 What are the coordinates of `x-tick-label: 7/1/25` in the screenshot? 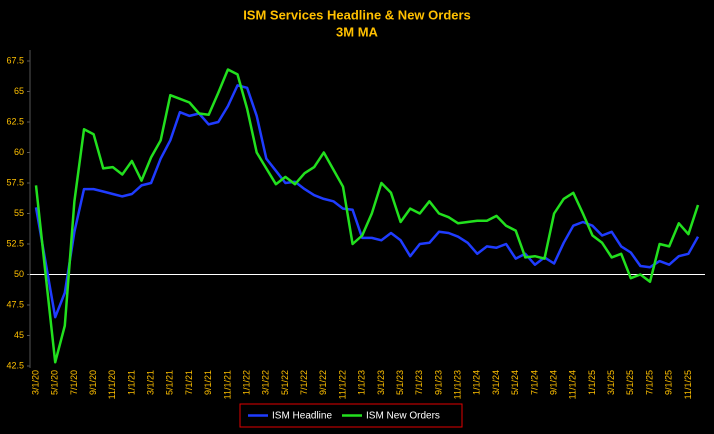 It's located at (649, 382).